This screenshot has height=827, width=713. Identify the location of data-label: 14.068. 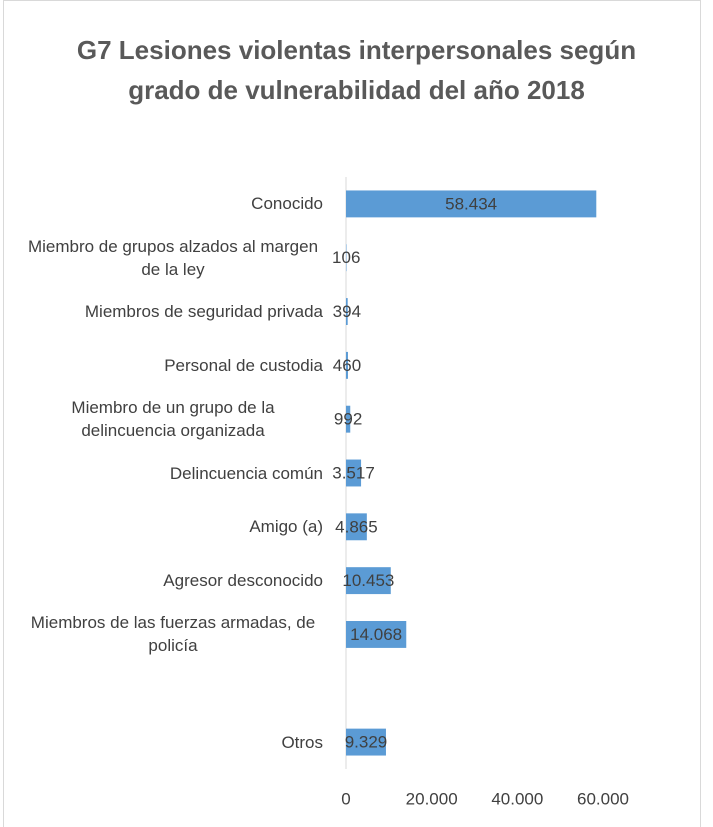
(376, 634).